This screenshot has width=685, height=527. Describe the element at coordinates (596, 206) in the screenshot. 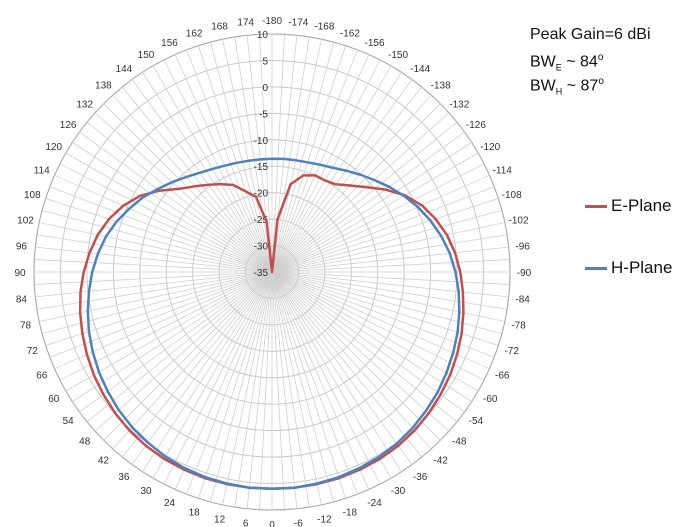

I see `legend-swatch-e-plane` at that location.